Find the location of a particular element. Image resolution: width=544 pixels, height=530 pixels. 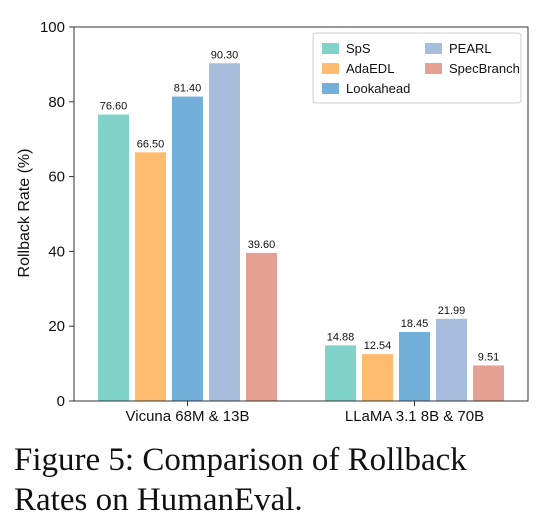

y-tick-label: 60 is located at coordinates (56, 177).